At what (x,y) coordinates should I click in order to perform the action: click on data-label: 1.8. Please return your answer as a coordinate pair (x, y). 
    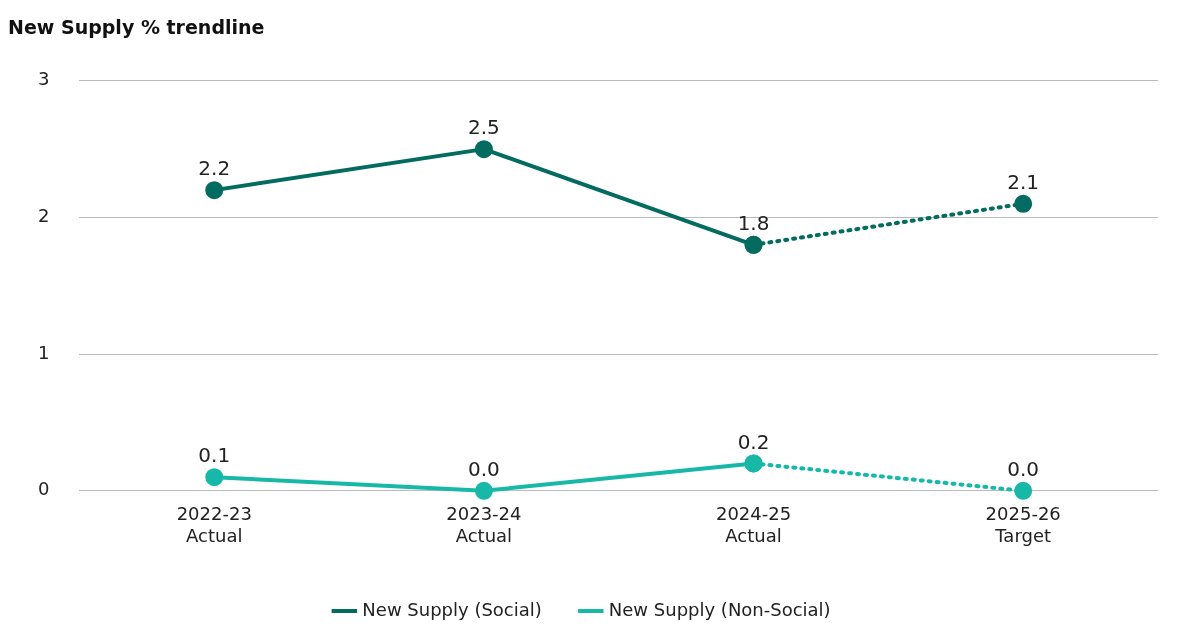
    Looking at the image, I should click on (753, 223).